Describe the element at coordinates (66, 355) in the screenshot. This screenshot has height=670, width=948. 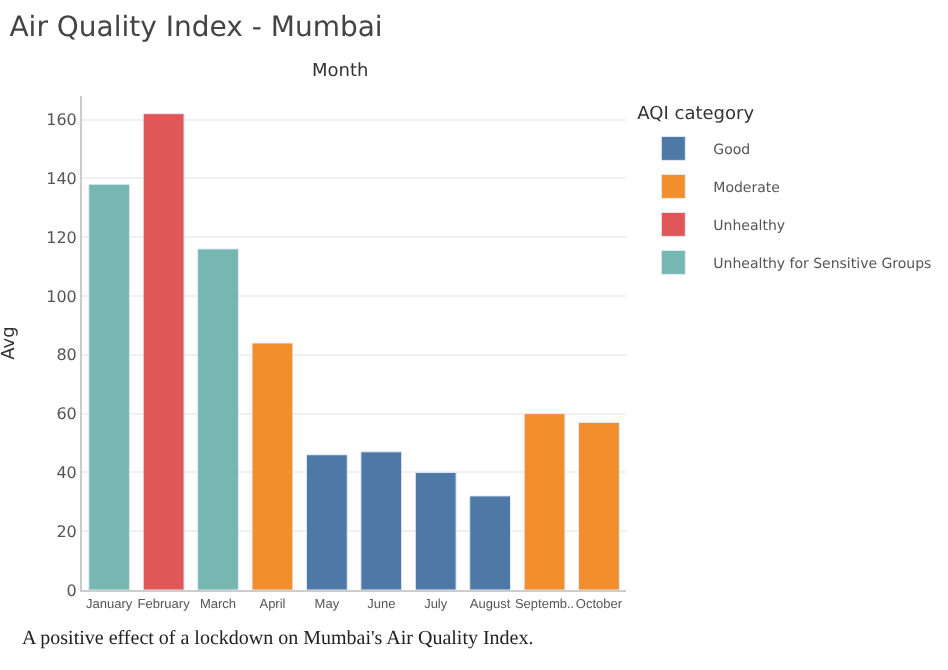
I see `y-tick-label: 80` at that location.